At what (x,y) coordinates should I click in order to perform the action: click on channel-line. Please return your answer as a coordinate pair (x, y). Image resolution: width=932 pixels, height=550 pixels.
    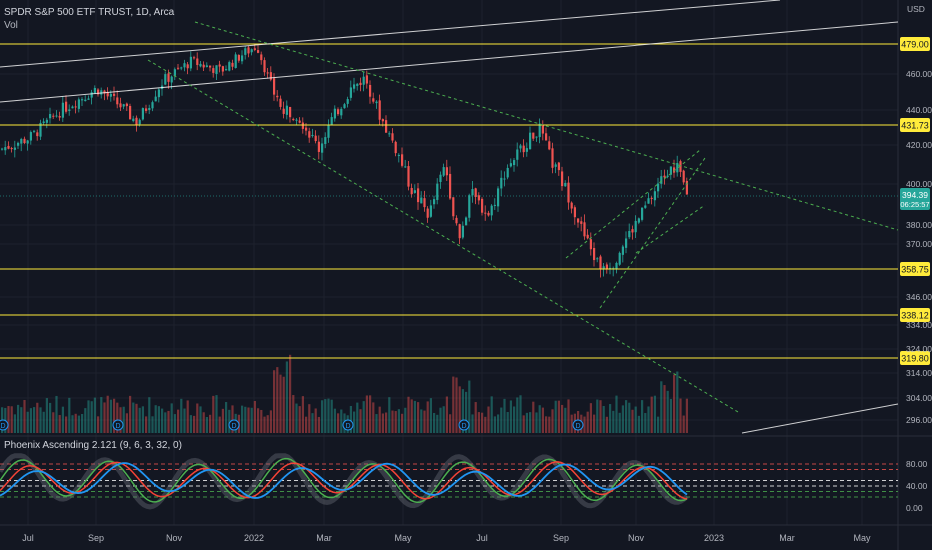
    Looking at the image, I should click on (390, 34).